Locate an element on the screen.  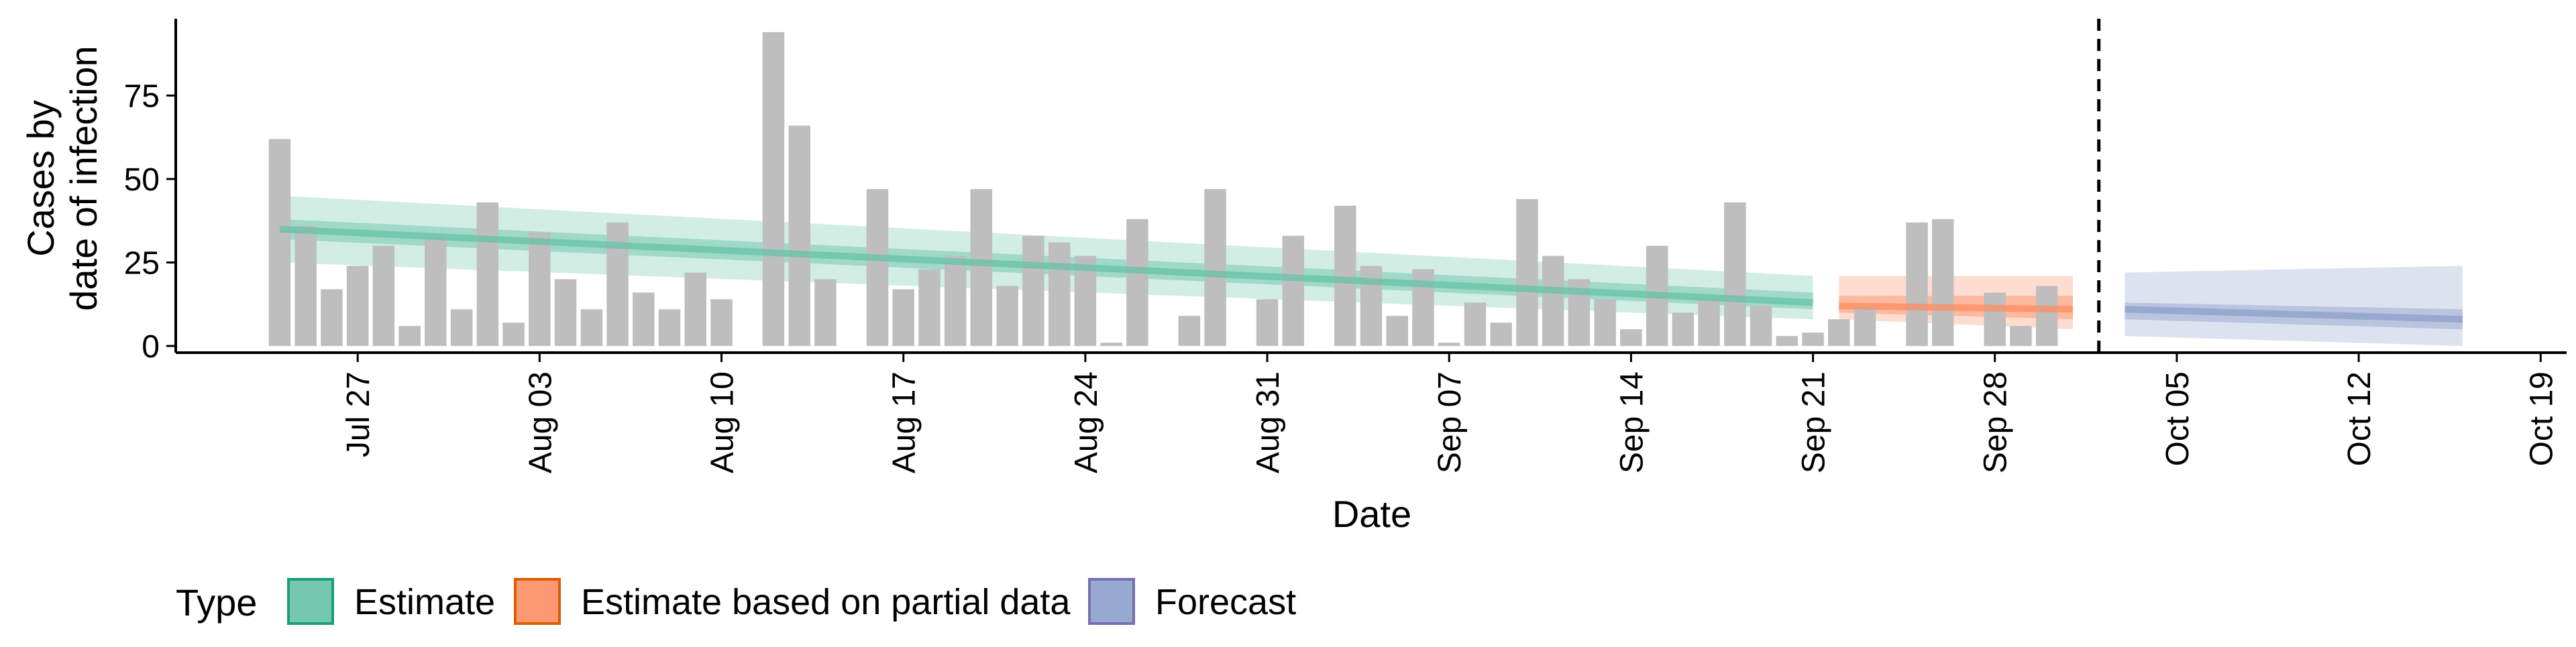
x-tick-label: Aug 03 is located at coordinates (540, 422).